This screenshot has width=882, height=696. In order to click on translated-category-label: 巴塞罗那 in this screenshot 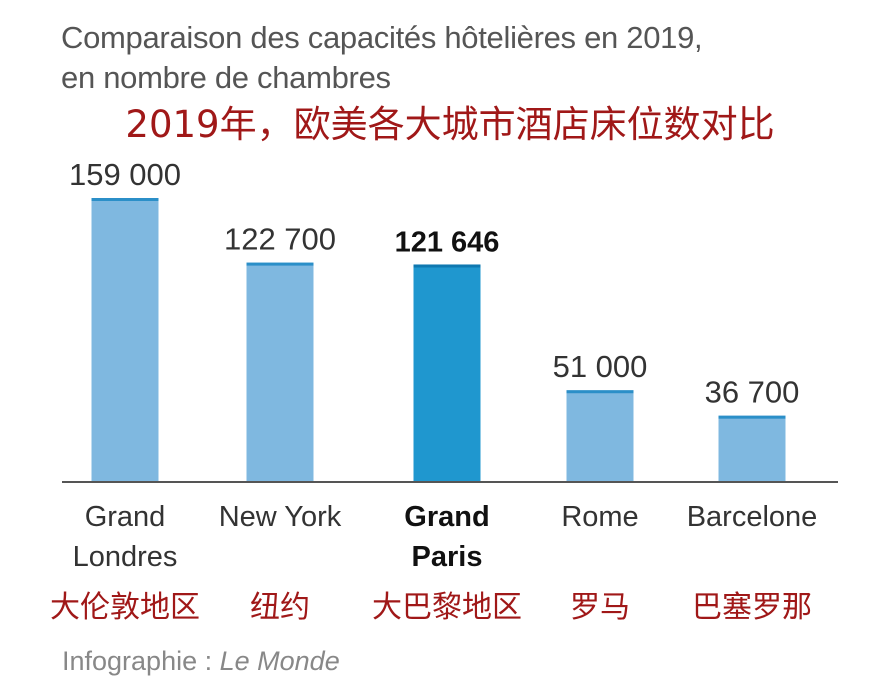, I will do `click(752, 607)`.